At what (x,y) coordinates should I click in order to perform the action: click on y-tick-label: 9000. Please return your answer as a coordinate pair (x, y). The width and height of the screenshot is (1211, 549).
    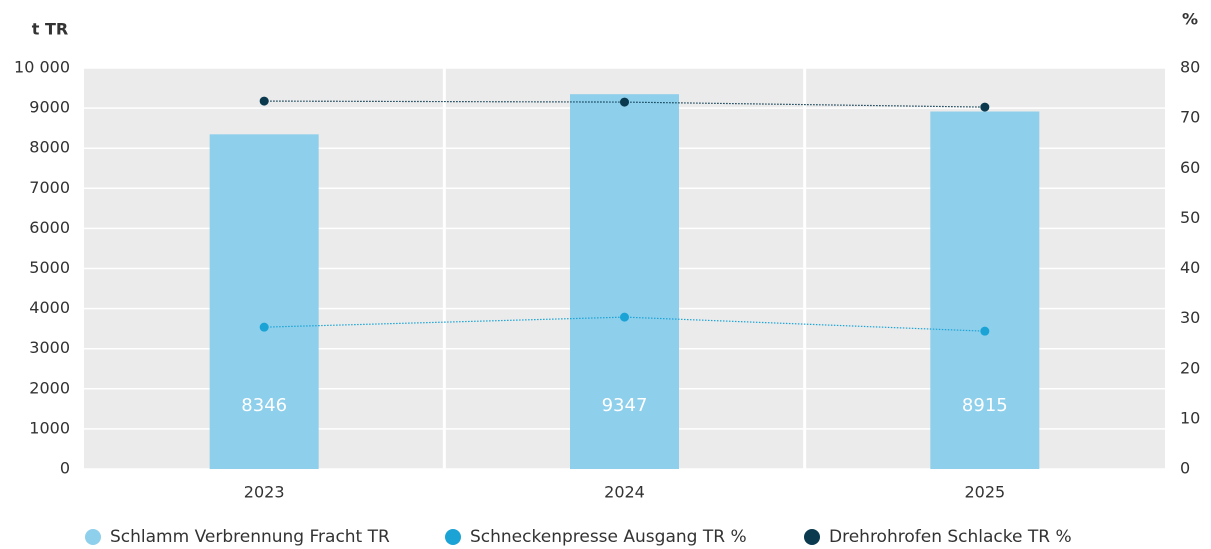
    Looking at the image, I should click on (49, 107).